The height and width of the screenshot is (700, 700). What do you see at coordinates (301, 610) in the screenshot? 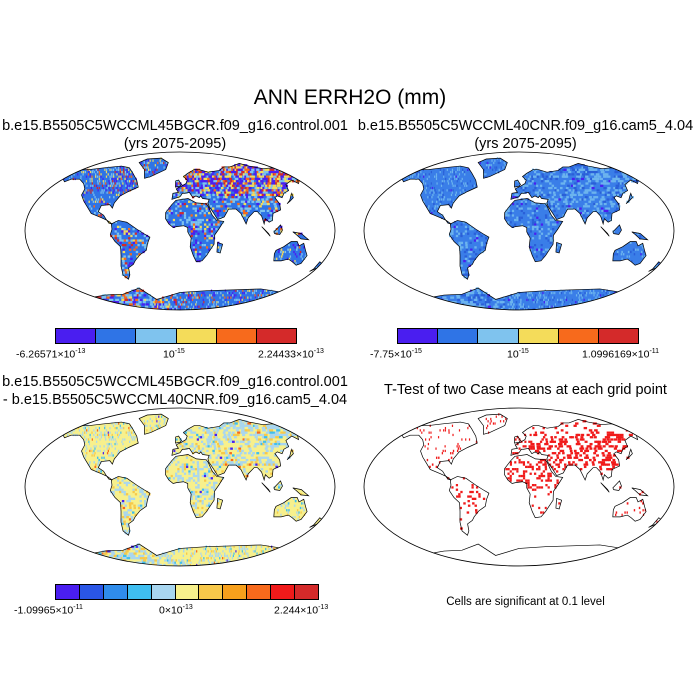
I see `colorbar-3-max-label: 2.244×10⁻¹³` at bounding box center [301, 610].